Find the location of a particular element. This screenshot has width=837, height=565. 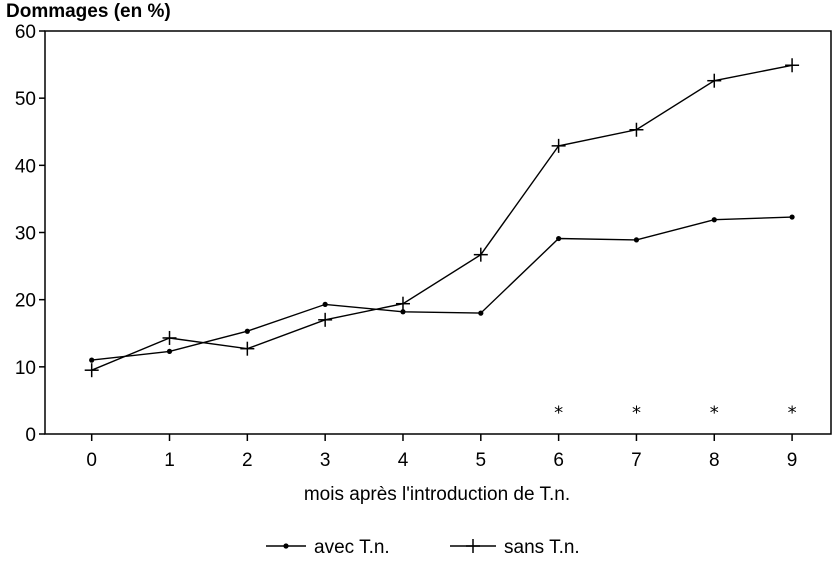

legend-label: sans T.n. is located at coordinates (542, 547).